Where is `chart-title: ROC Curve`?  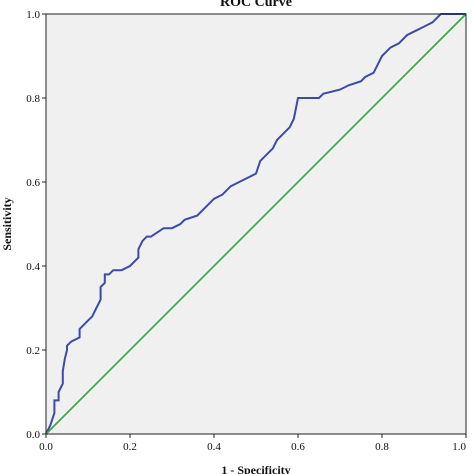 chart-title: ROC Curve is located at coordinates (256, 5).